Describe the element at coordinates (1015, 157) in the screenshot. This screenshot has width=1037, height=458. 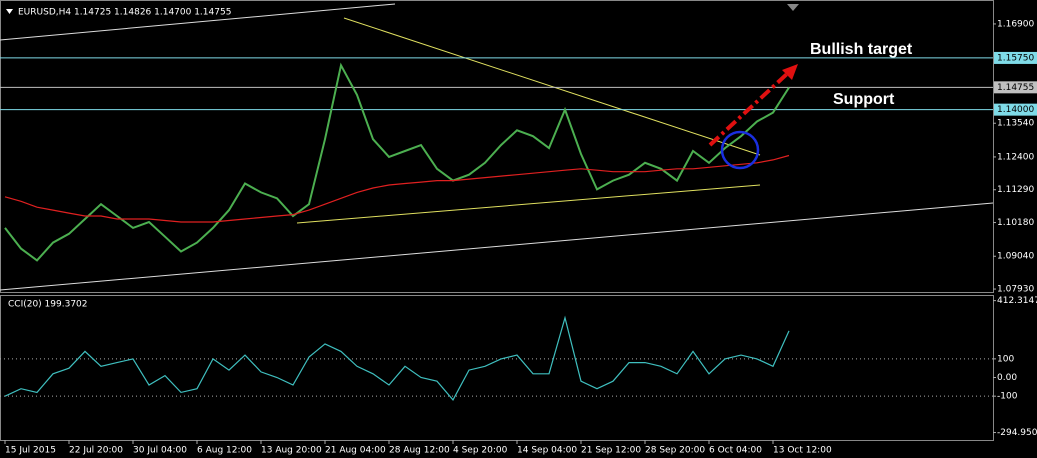
I see `y-tick-label: 1.12400` at that location.